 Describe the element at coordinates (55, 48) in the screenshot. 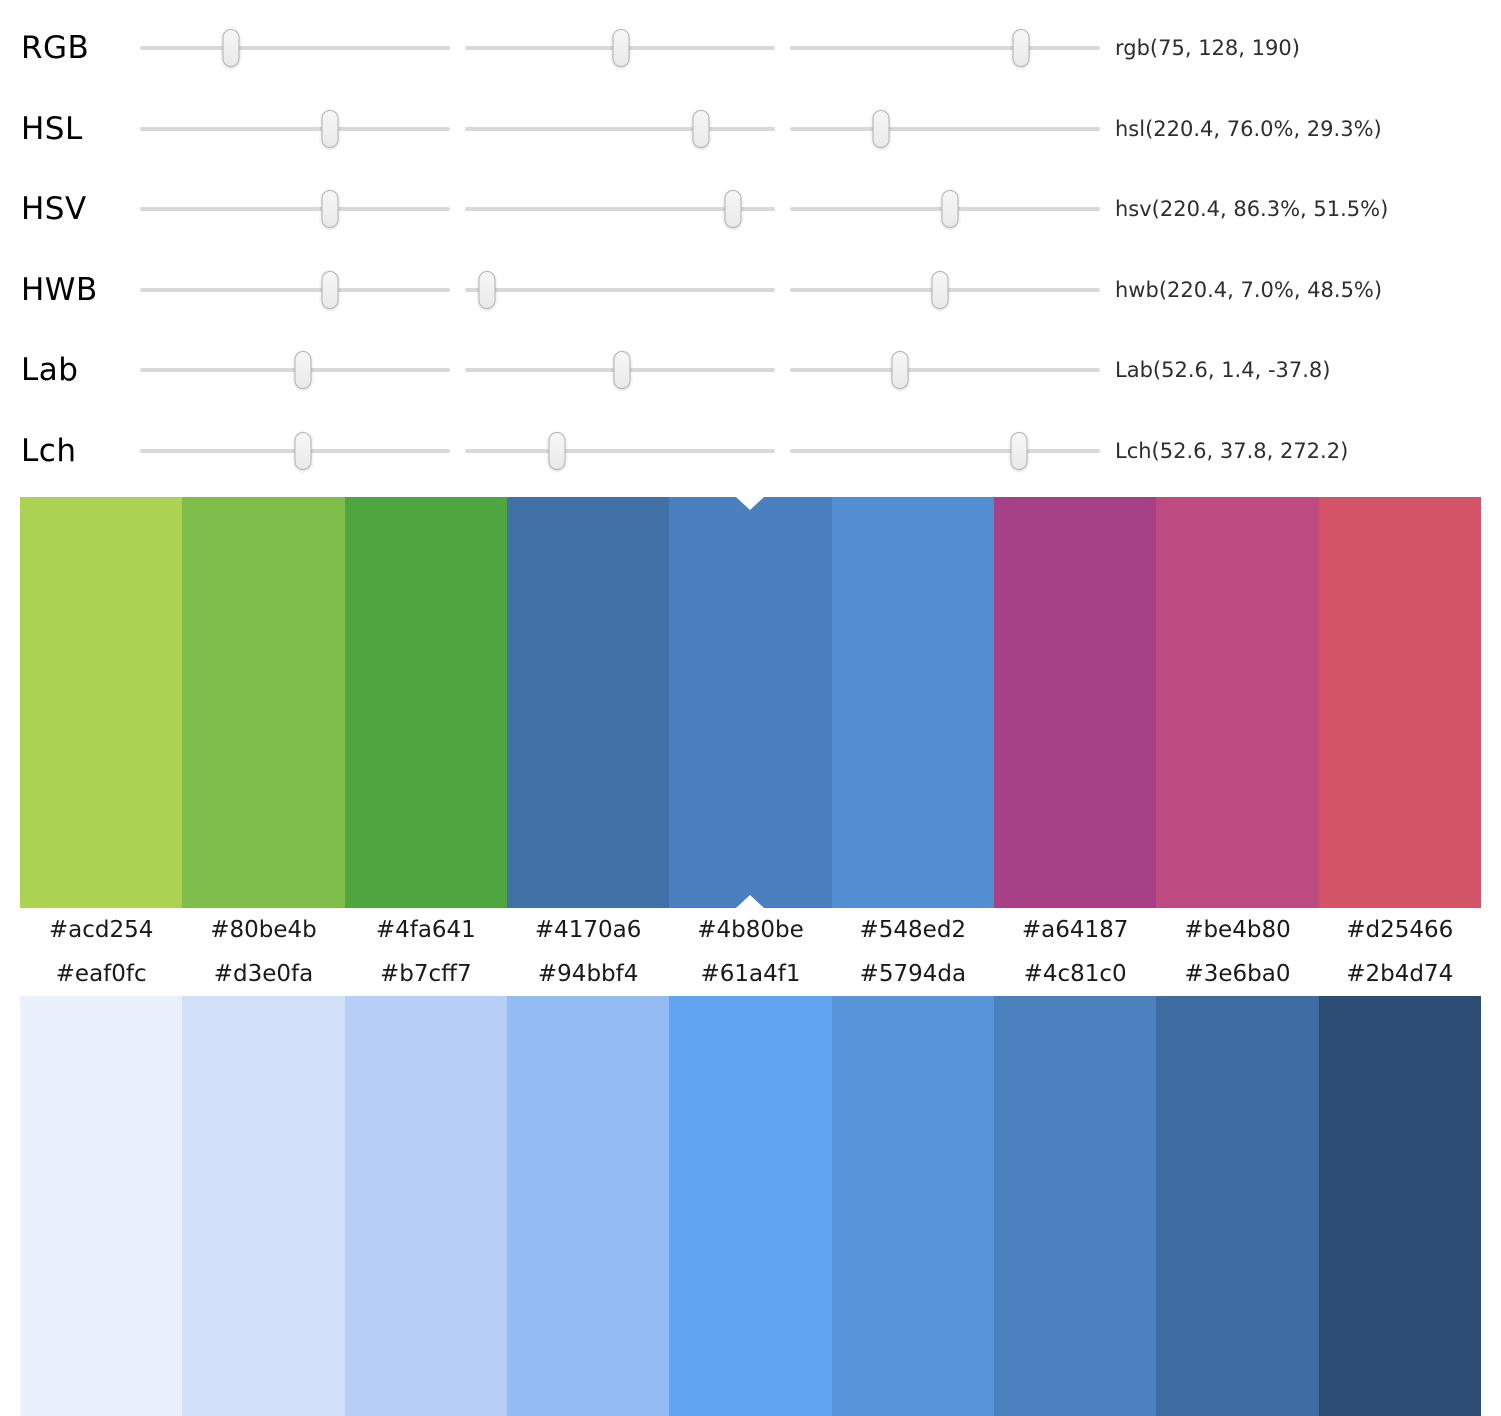

I see `colorspace-label-rgb: RGB` at that location.